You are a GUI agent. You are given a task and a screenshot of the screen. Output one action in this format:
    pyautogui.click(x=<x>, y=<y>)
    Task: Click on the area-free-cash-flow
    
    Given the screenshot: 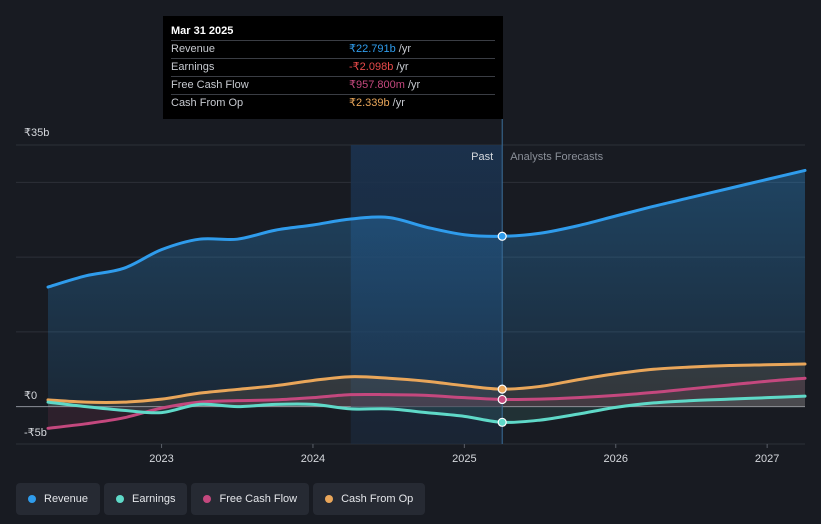 What is the action you would take?
    pyautogui.click(x=426, y=403)
    